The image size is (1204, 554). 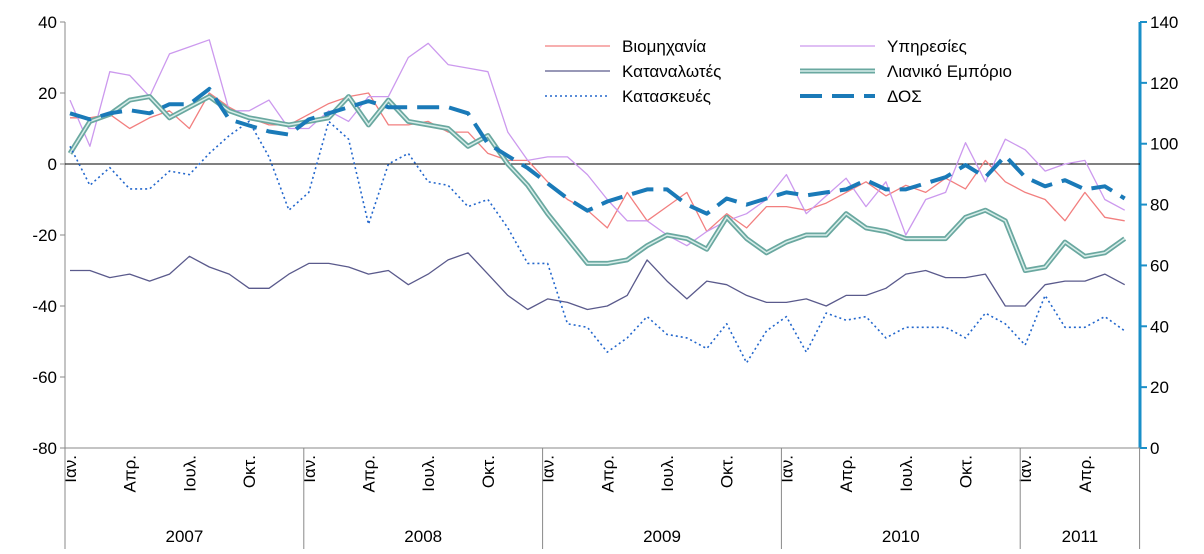 I want to click on y2-tick-label: 40, so click(x=1159, y=326).